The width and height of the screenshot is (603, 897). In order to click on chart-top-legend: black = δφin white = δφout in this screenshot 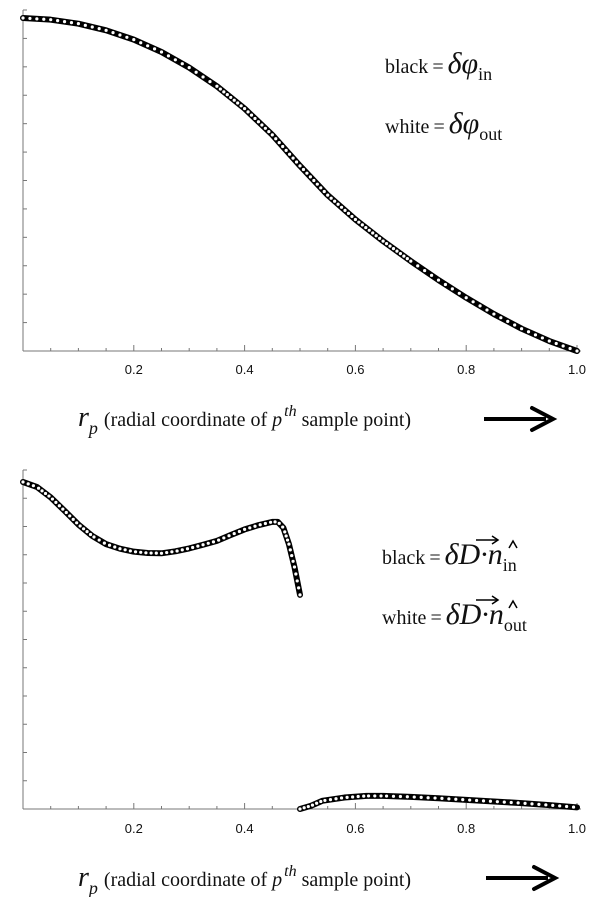, I will do `click(443, 95)`.